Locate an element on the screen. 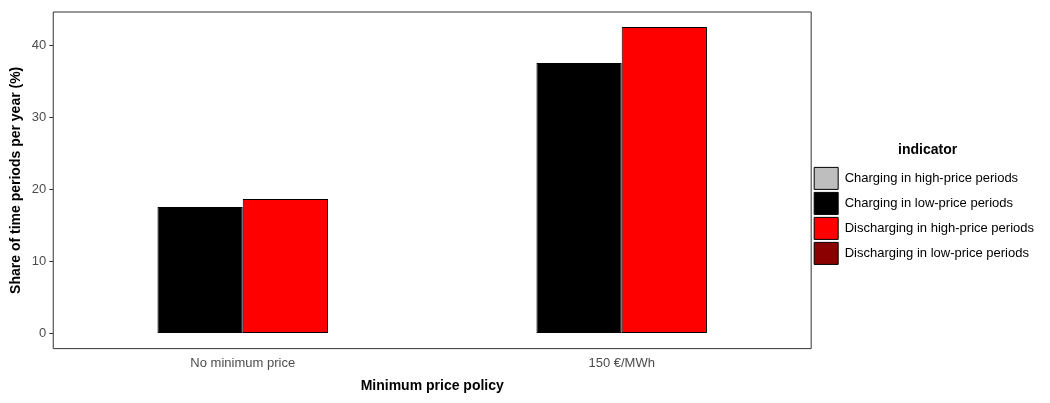 The width and height of the screenshot is (1050, 403). legend-label: Discharging in low-price periods is located at coordinates (937, 252).